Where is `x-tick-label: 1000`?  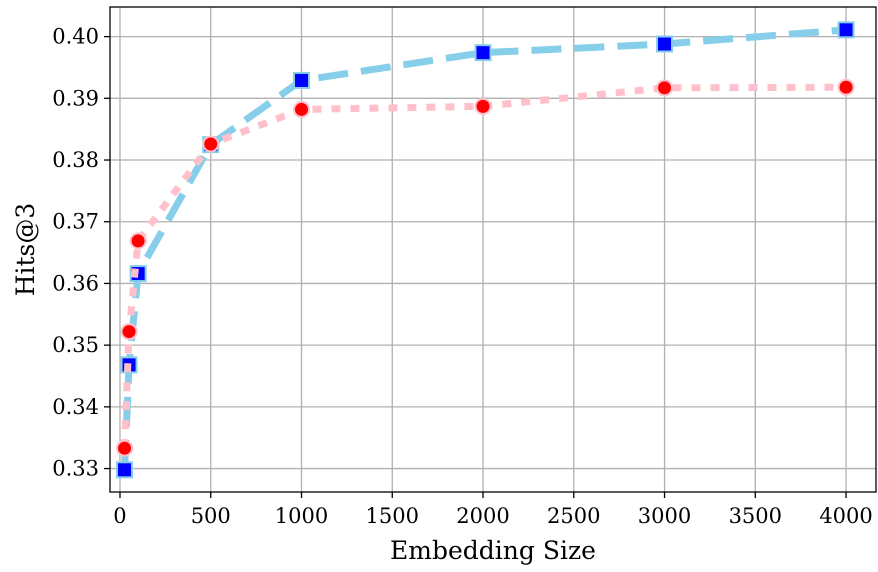
x-tick-label: 1000 is located at coordinates (301, 516).